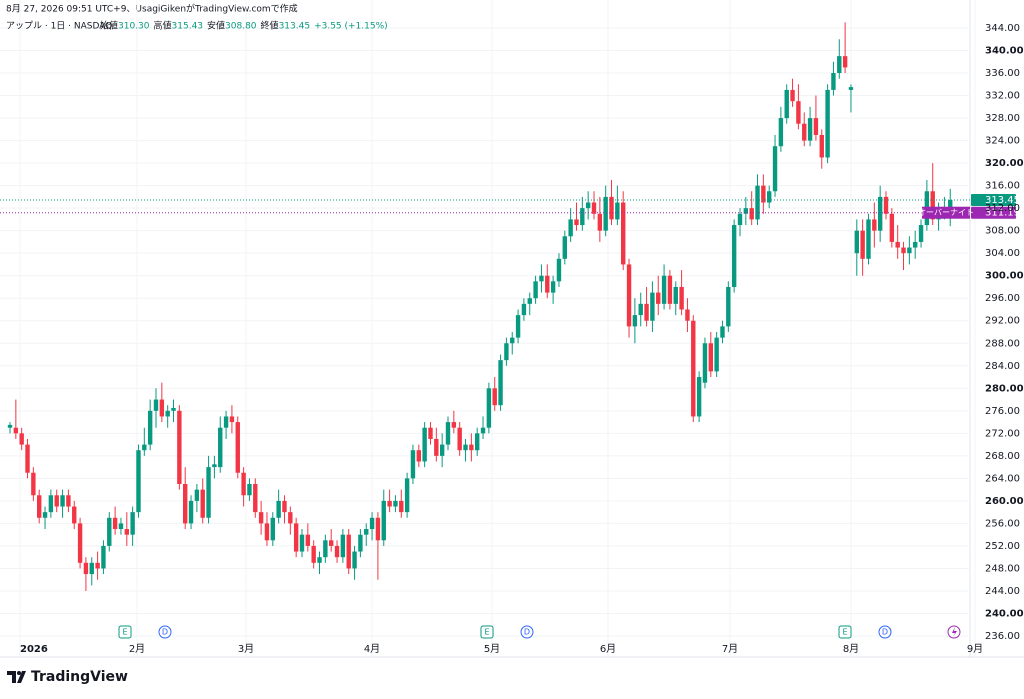  Describe the element at coordinates (79, 677) in the screenshot. I see `logo-text: TradingView` at that location.